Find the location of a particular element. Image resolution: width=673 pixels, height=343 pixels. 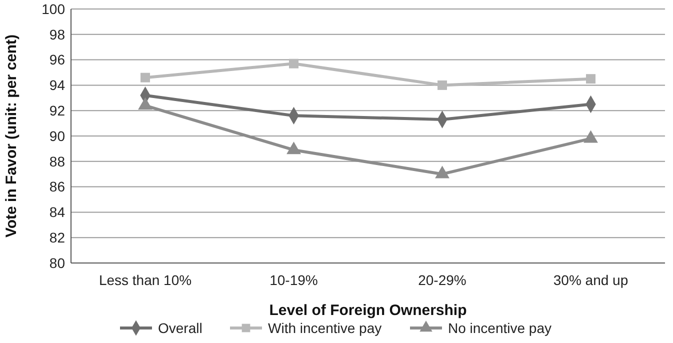

y-tick-label: 94 is located at coordinates (57, 85).